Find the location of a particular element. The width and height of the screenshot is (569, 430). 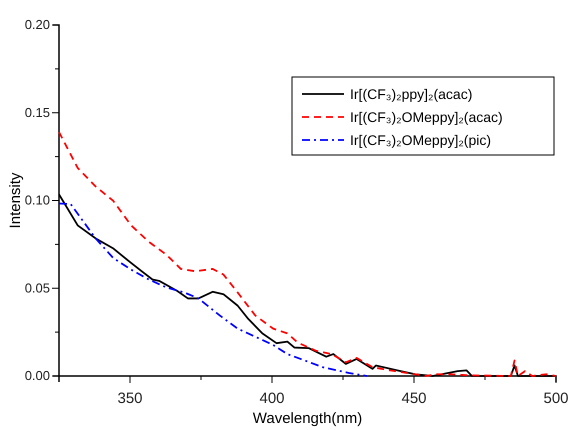

x-tick-label: 400 is located at coordinates (272, 398).